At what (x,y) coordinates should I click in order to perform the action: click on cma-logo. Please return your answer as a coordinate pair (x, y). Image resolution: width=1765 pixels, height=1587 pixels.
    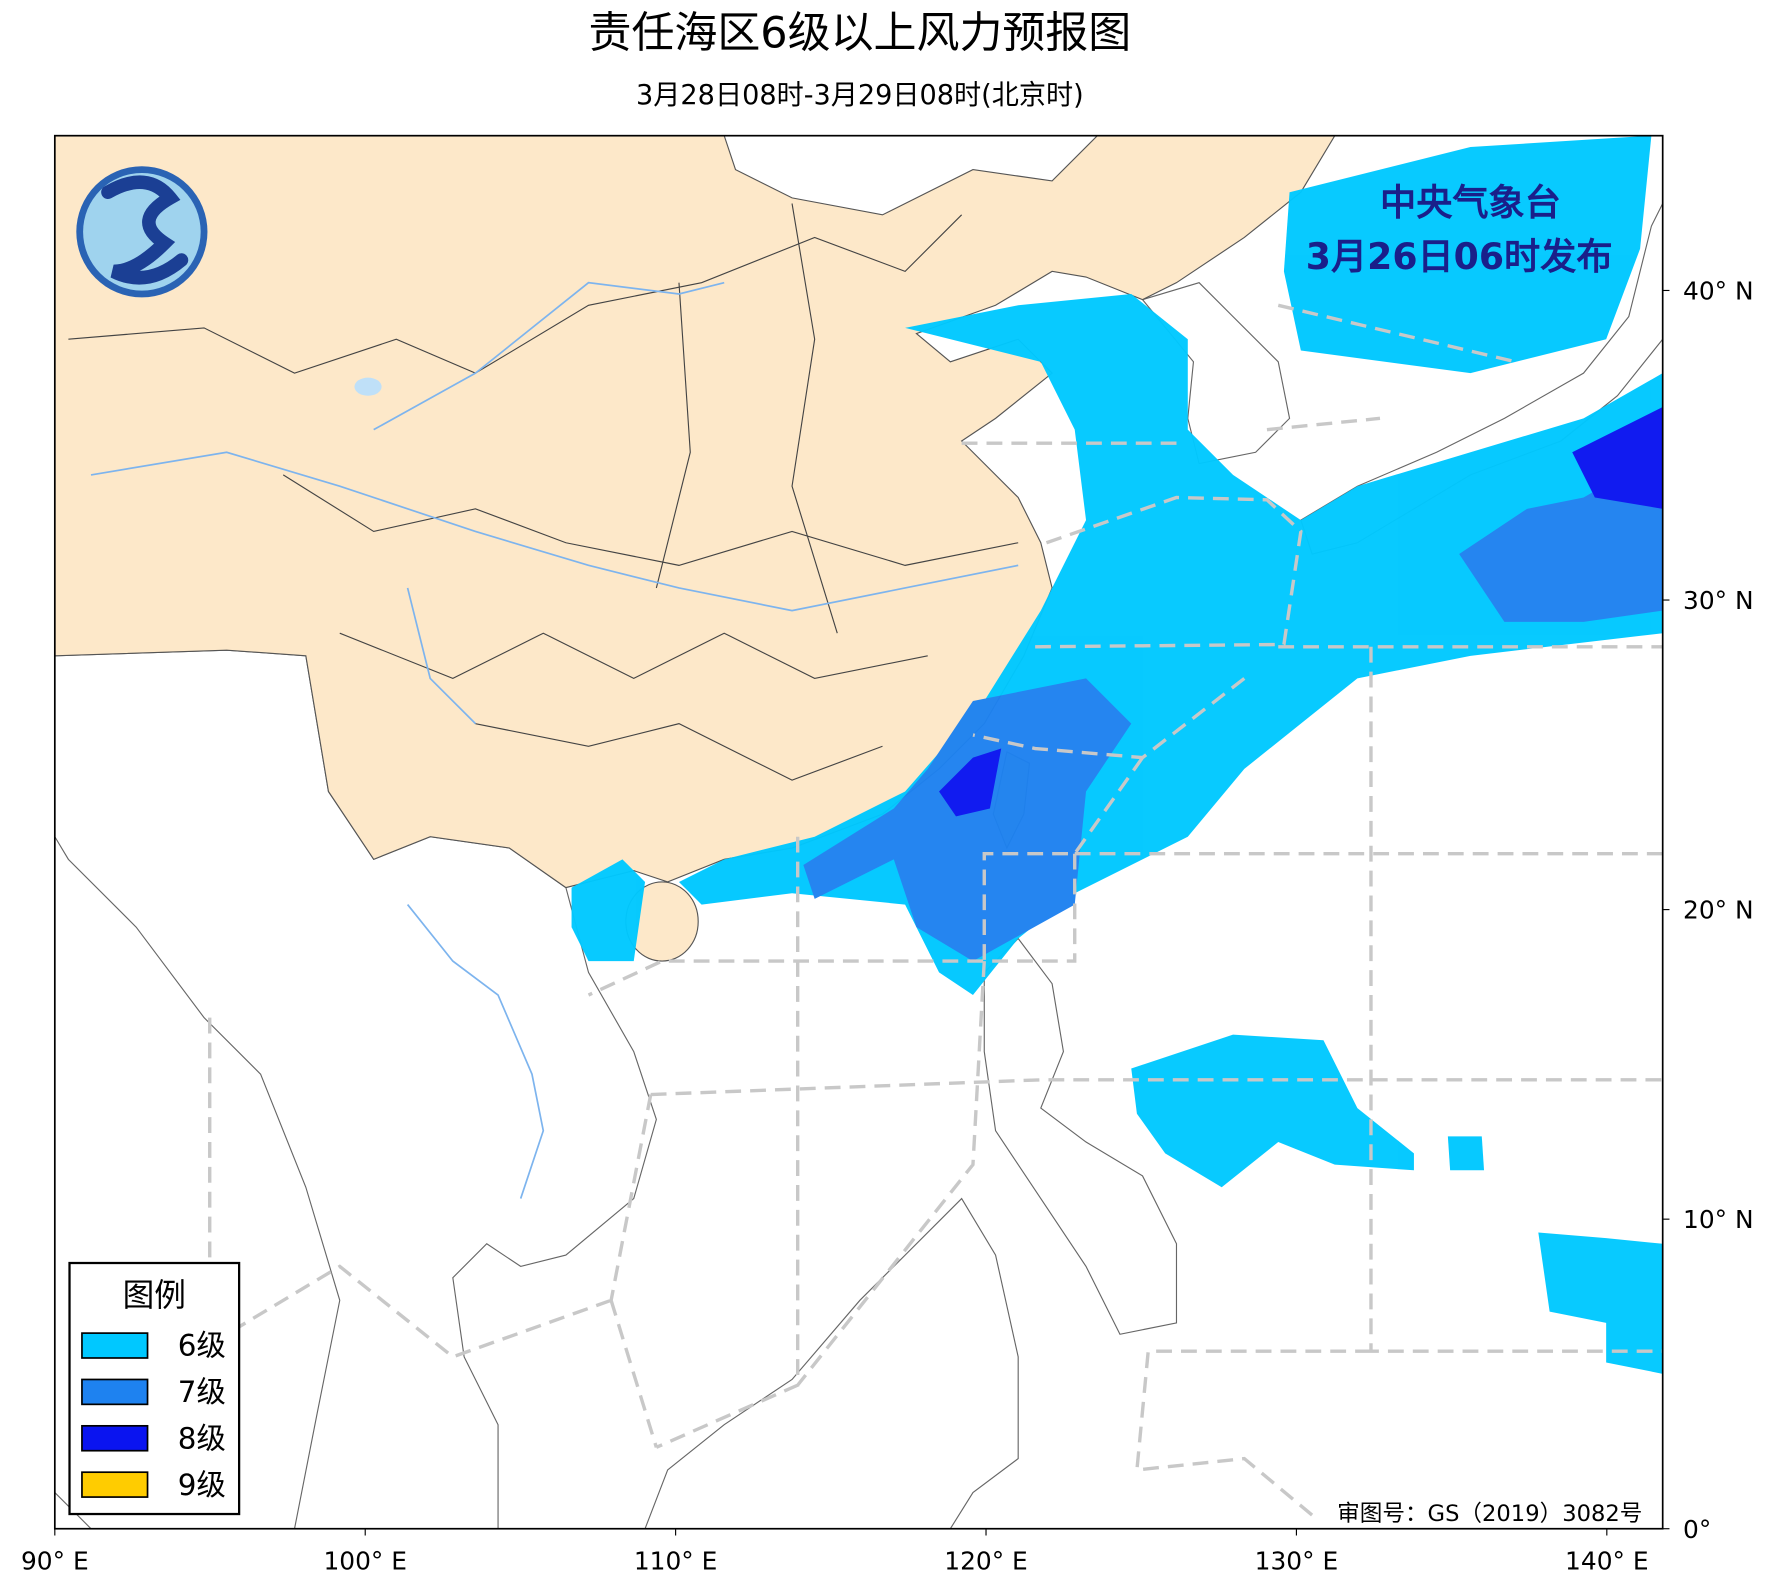
    Looking at the image, I should click on (142, 232).